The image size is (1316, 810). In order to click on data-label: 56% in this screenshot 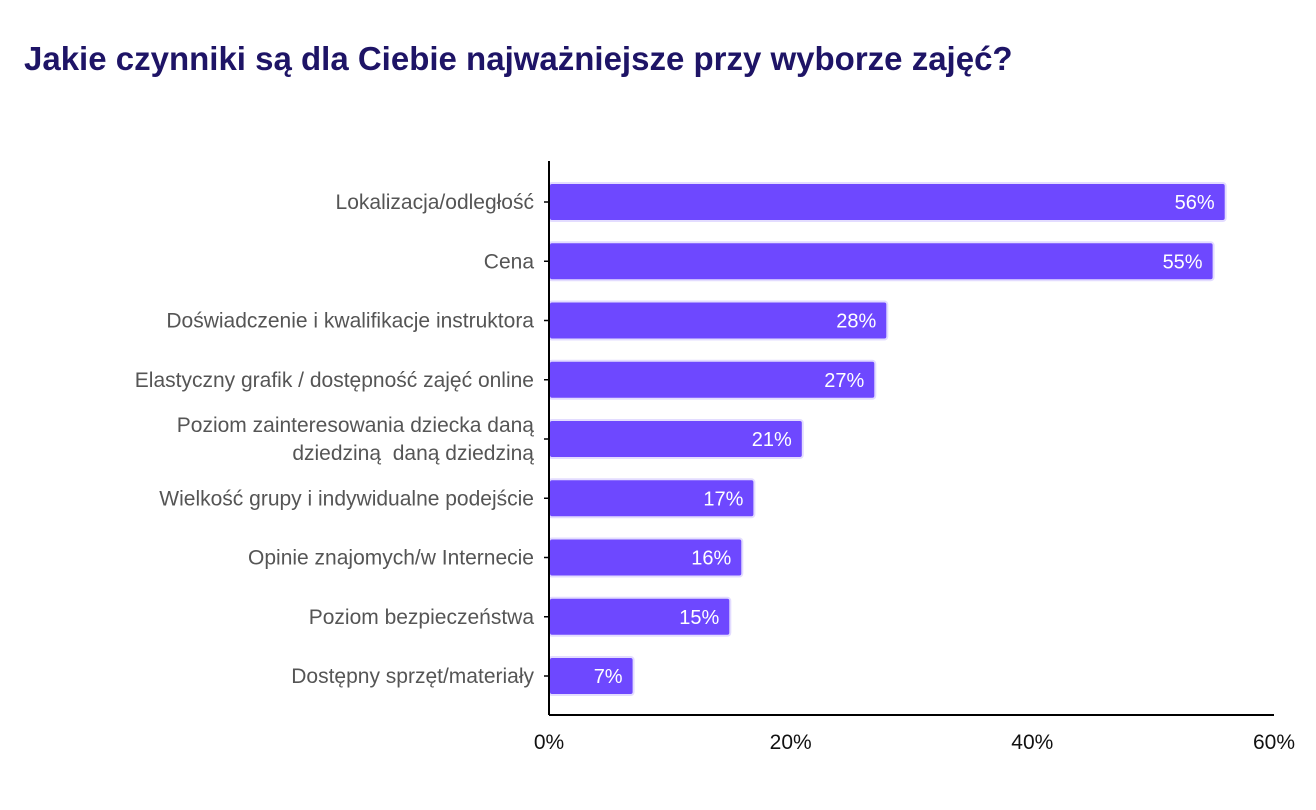, I will do `click(1195, 203)`.